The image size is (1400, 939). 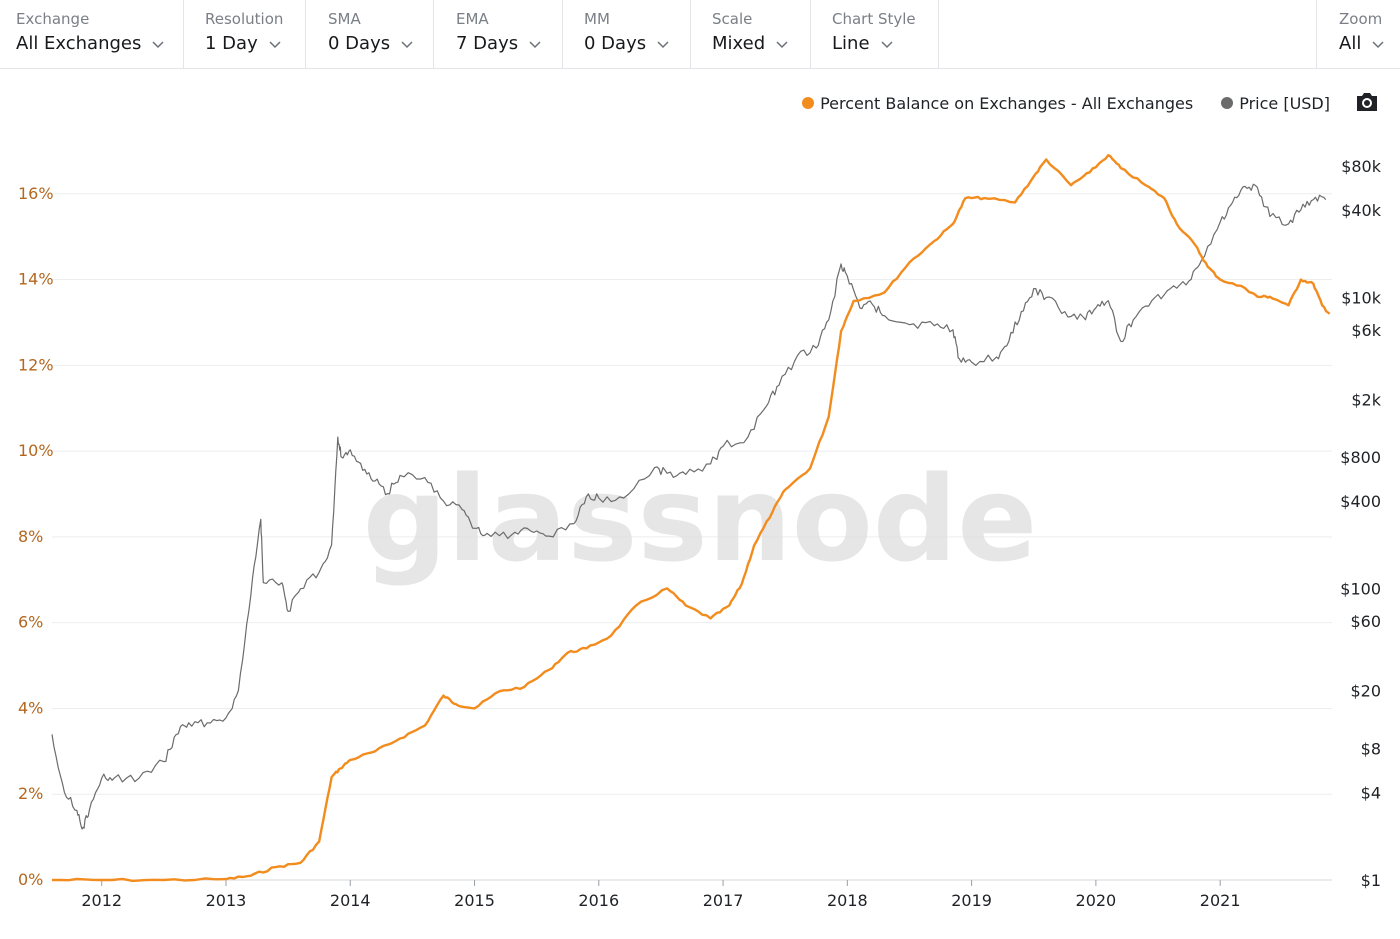 I want to click on x-tick-label: 2019, so click(x=971, y=900).